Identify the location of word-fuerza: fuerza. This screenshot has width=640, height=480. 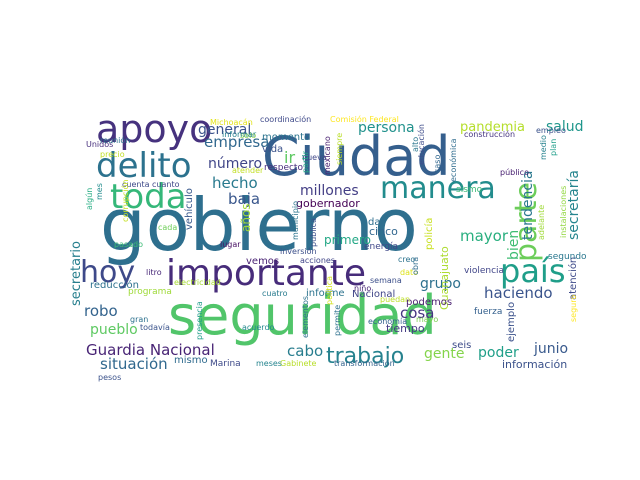
(488, 312).